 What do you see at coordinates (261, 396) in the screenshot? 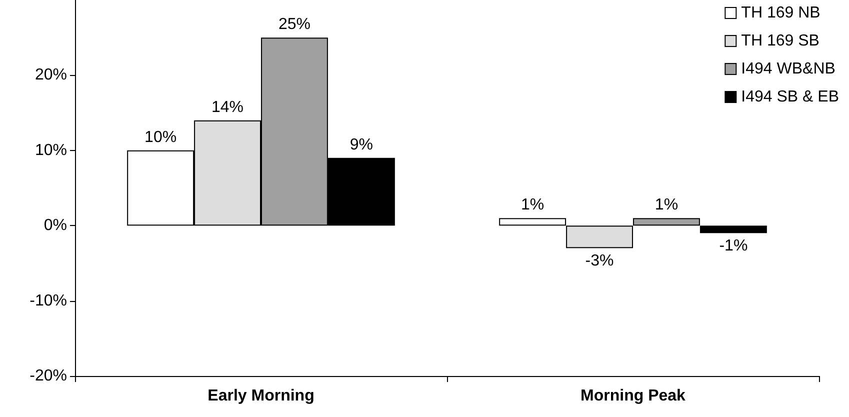
I see `x-tick-label: Early Morning` at bounding box center [261, 396].